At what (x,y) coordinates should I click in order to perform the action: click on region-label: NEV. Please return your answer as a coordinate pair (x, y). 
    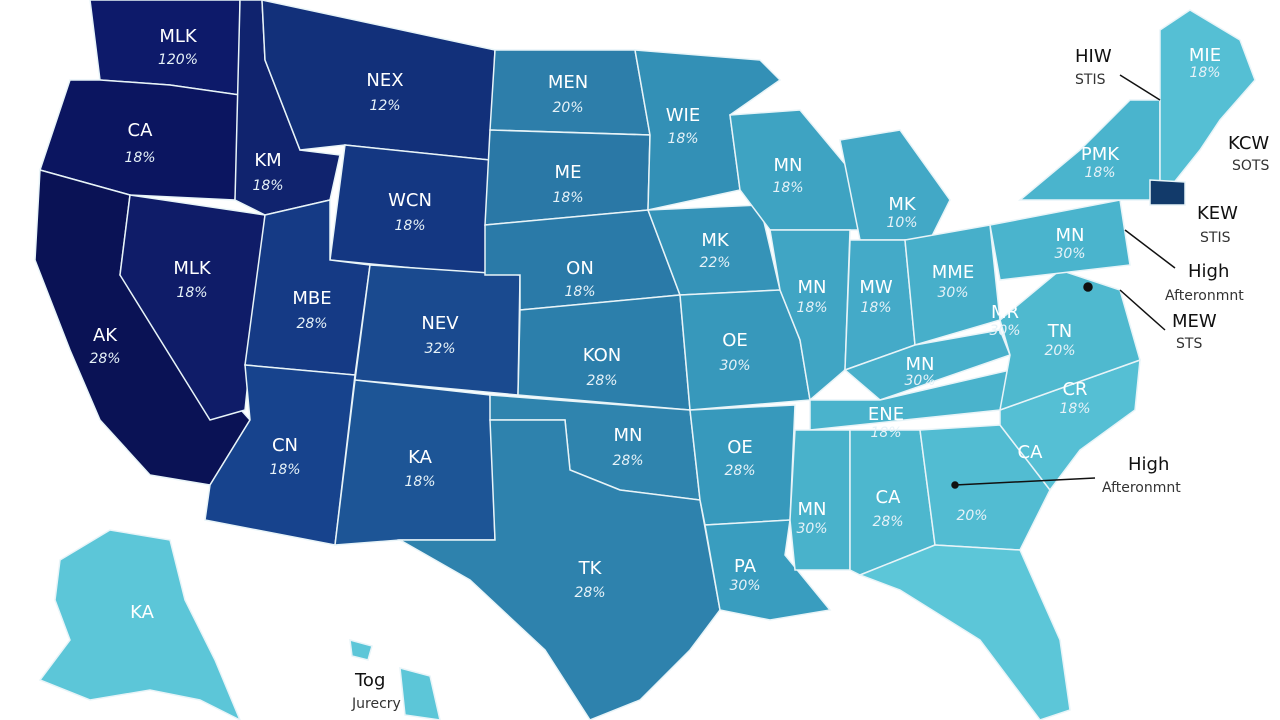
    Looking at the image, I should click on (440, 323).